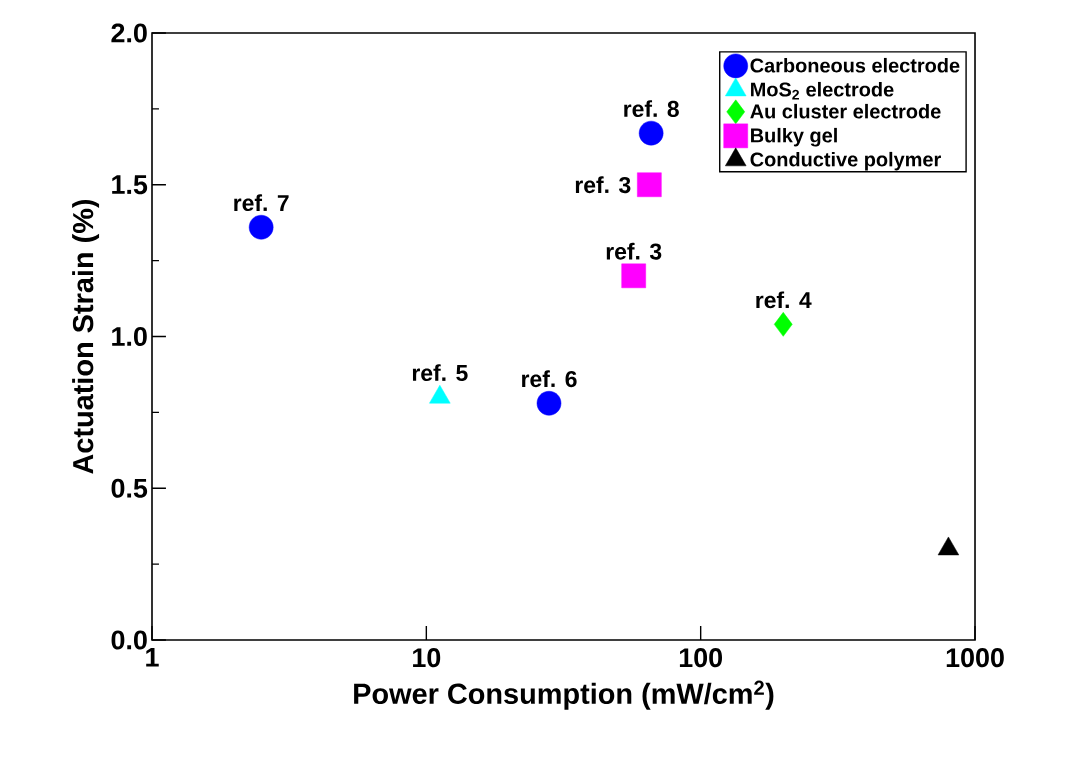  Describe the element at coordinates (129, 336) in the screenshot. I see `y-tick-label: 1.0` at that location.